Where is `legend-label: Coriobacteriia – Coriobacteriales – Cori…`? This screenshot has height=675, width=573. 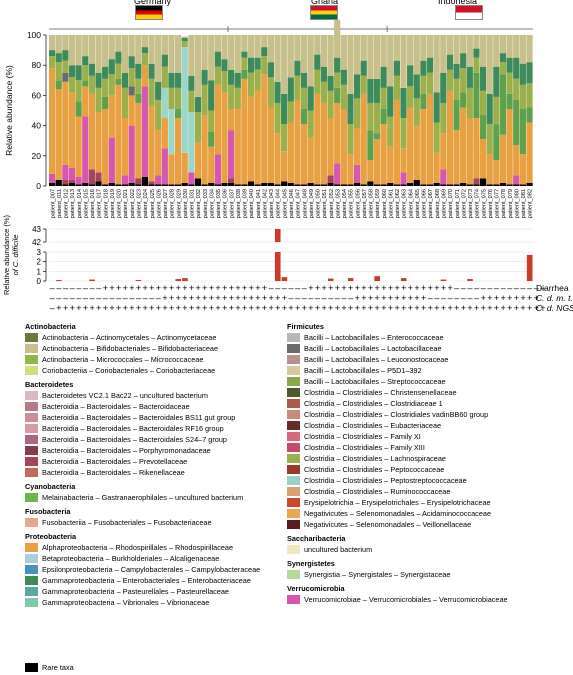 legend-label: Coriobacteriia – Coriobacteriales – Cori… is located at coordinates (129, 370).